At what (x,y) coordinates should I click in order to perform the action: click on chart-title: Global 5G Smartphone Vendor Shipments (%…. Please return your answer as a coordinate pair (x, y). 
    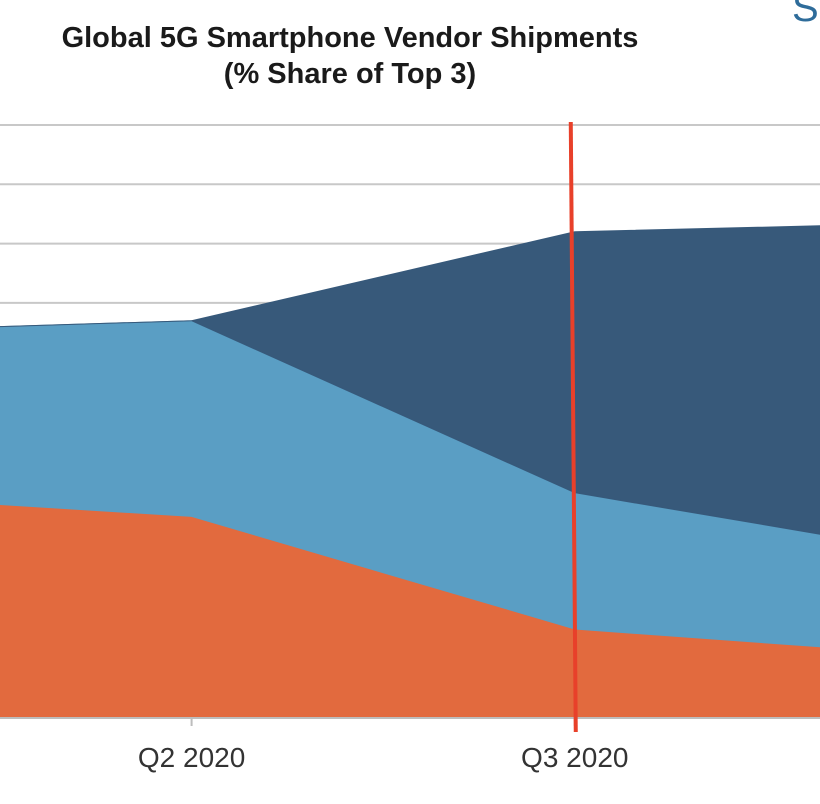
    Looking at the image, I should click on (350, 56).